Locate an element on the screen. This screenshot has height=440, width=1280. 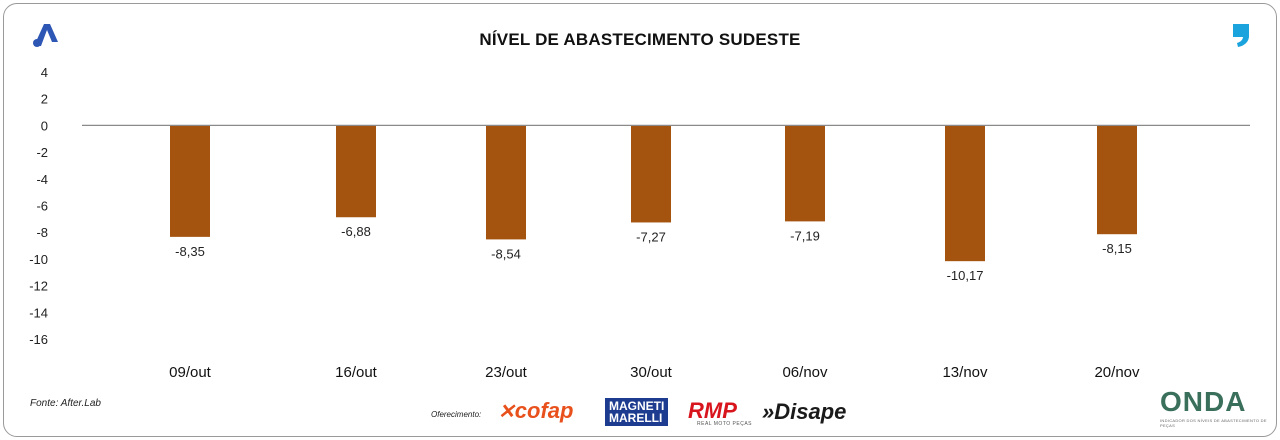
magneti-logo-line1: MAGNETI is located at coordinates (637, 406).